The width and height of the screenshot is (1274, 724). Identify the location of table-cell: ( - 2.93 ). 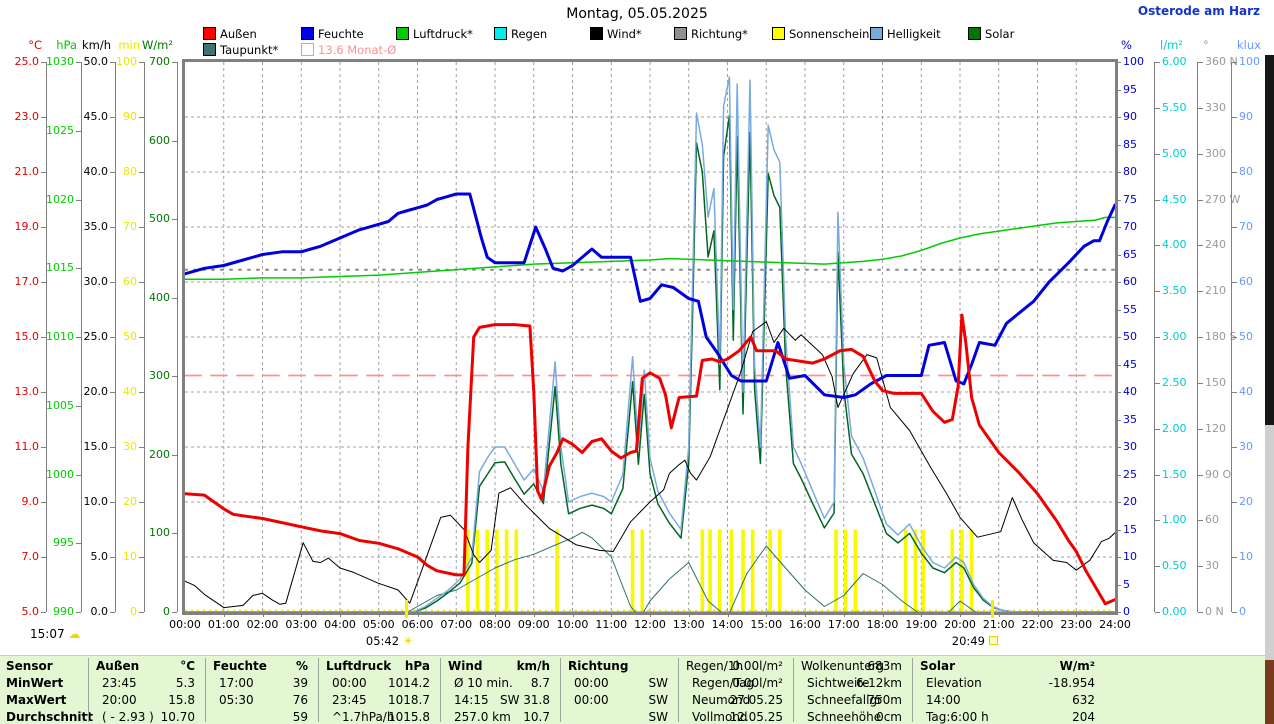
(128, 717).